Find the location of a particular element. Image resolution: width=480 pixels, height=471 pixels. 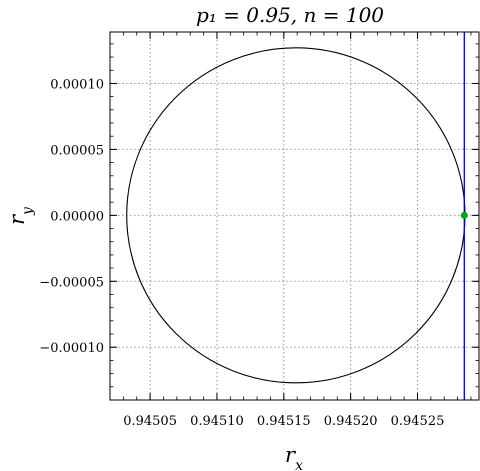

y-tick-label: −0.00010 is located at coordinates (71, 348).